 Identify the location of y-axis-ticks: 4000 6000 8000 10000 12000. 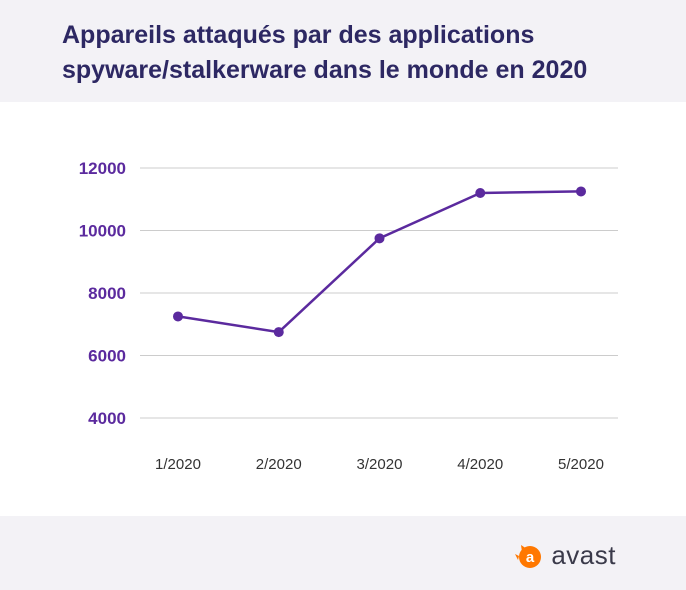
(102, 293).